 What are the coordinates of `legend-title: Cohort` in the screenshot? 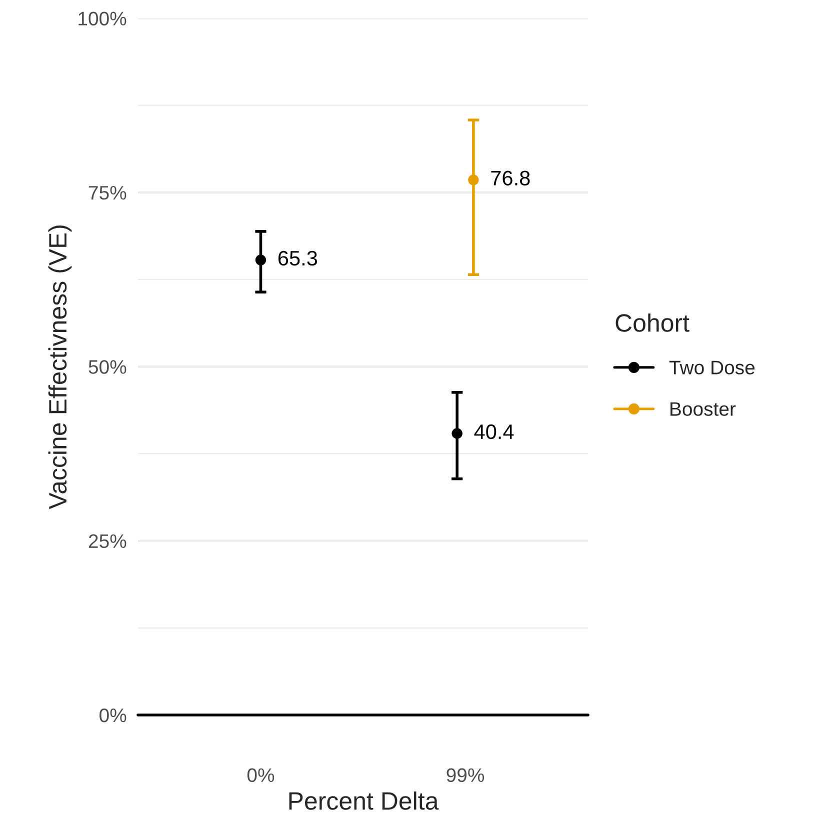 It's located at (653, 323).